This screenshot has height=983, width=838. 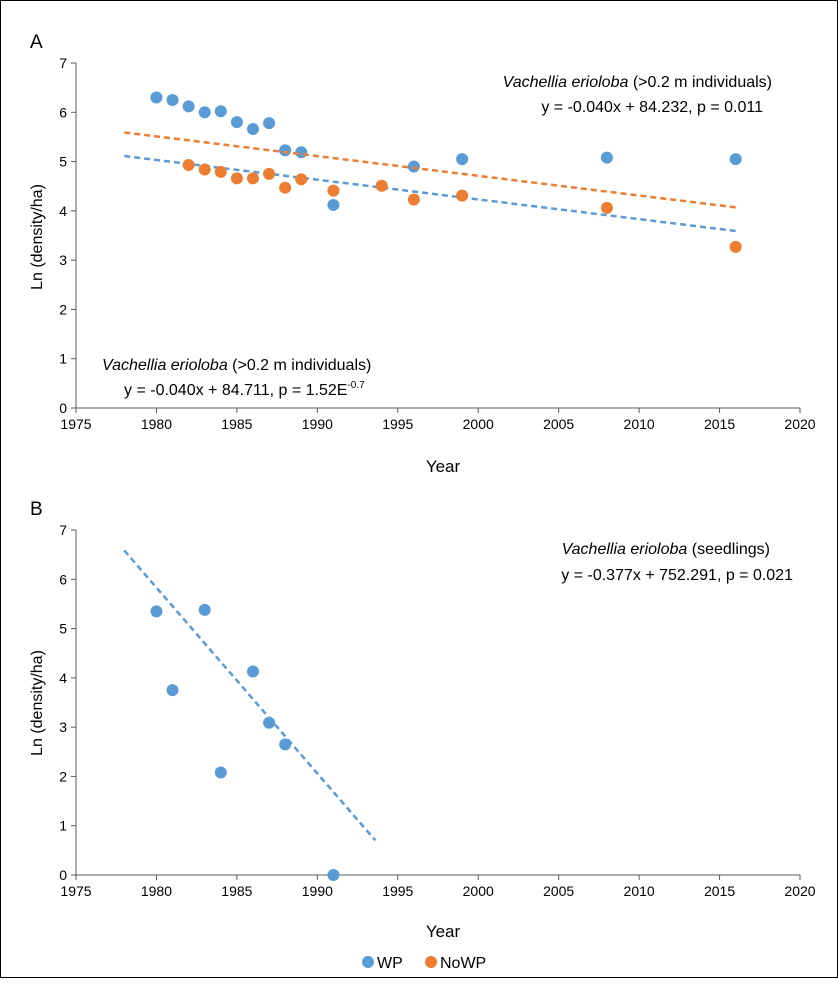 I want to click on p-exponent: -0.7, so click(x=356, y=385).